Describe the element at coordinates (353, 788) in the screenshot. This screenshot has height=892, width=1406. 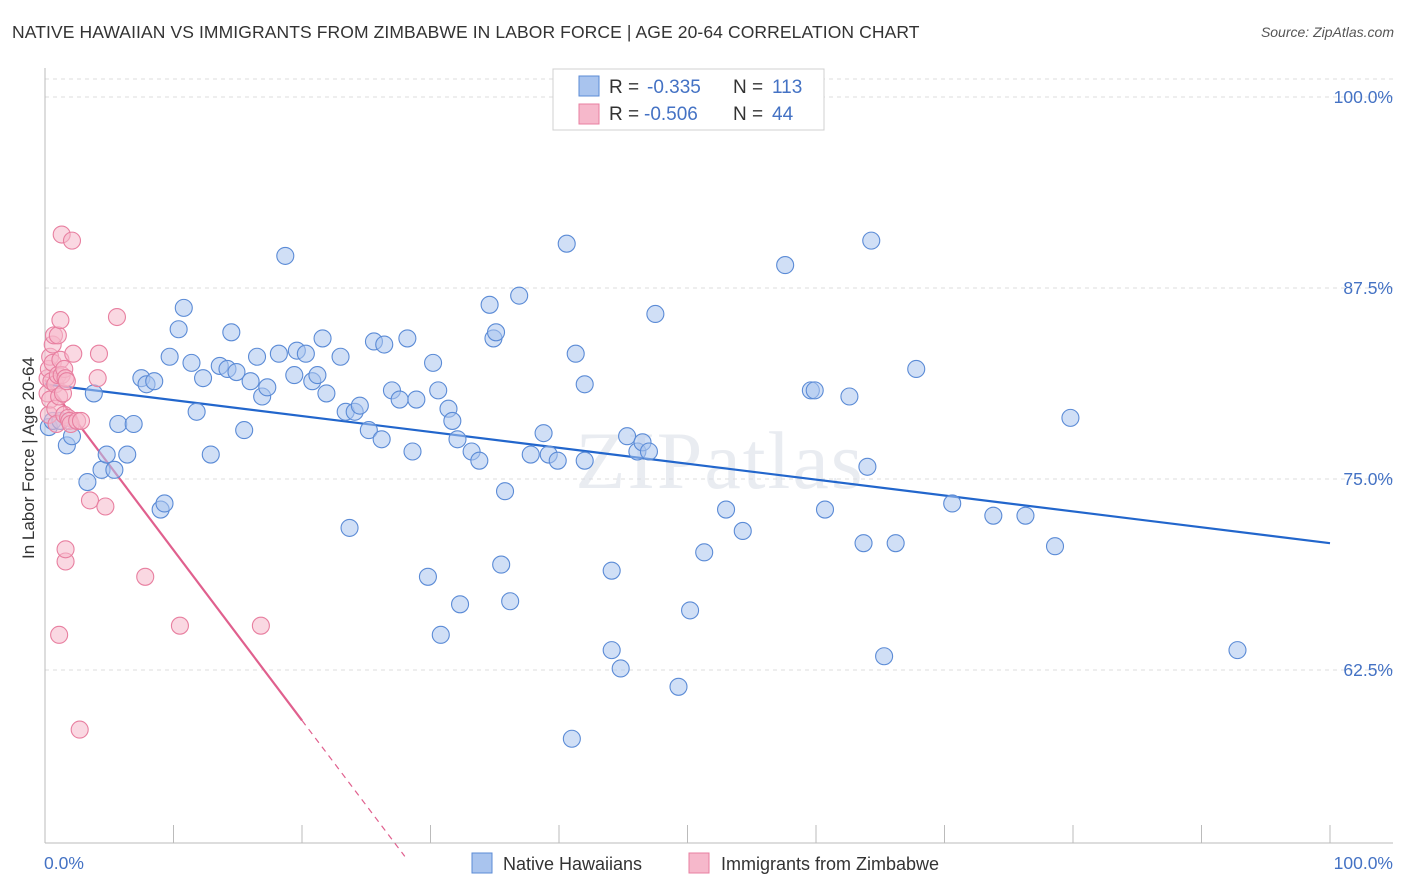
I see `trend-line-zimbabwe-extrapolated` at that location.